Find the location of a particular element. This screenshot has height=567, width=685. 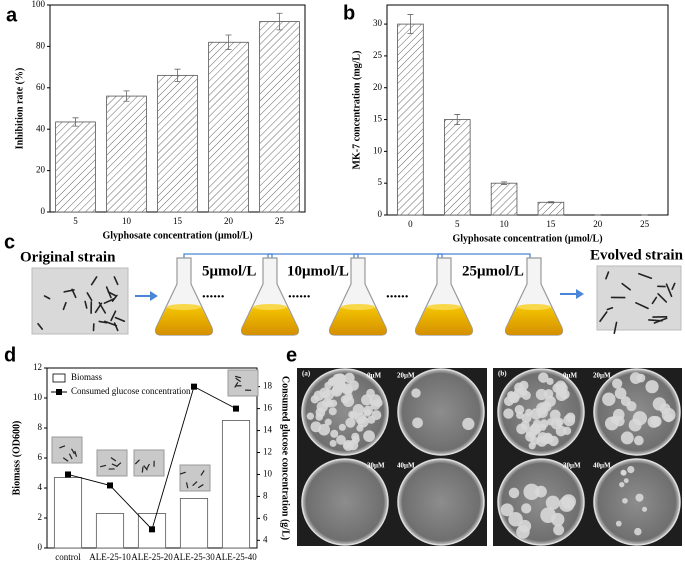

y-tick-label: 4 is located at coordinates (40, 487).